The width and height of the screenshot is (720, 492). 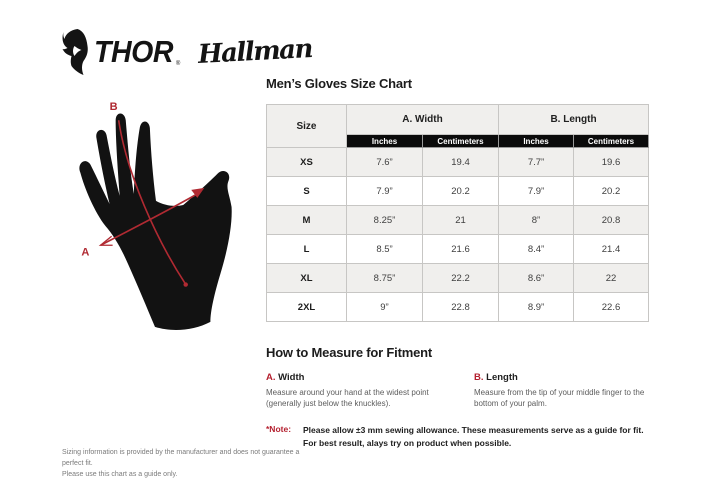 What do you see at coordinates (384, 307) in the screenshot?
I see `value-cell: 9”` at bounding box center [384, 307].